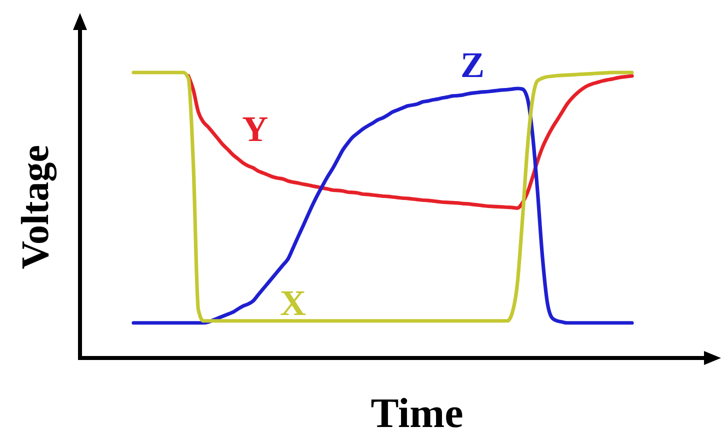 The image size is (722, 432). What do you see at coordinates (35, 207) in the screenshot?
I see `y-axis-title: Voltage` at bounding box center [35, 207].